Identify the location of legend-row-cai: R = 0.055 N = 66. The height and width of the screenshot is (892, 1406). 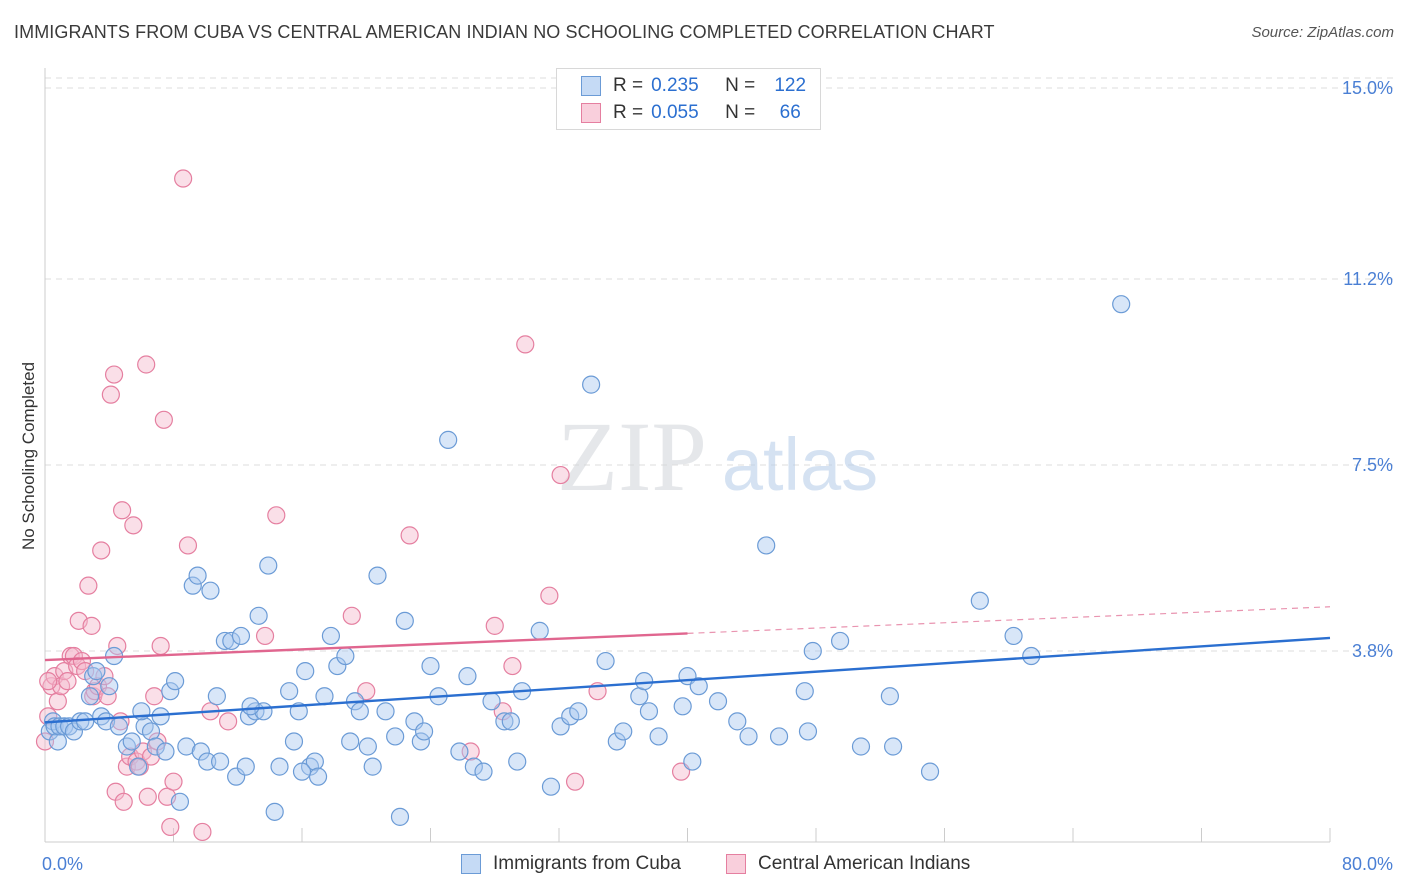
(698, 113).